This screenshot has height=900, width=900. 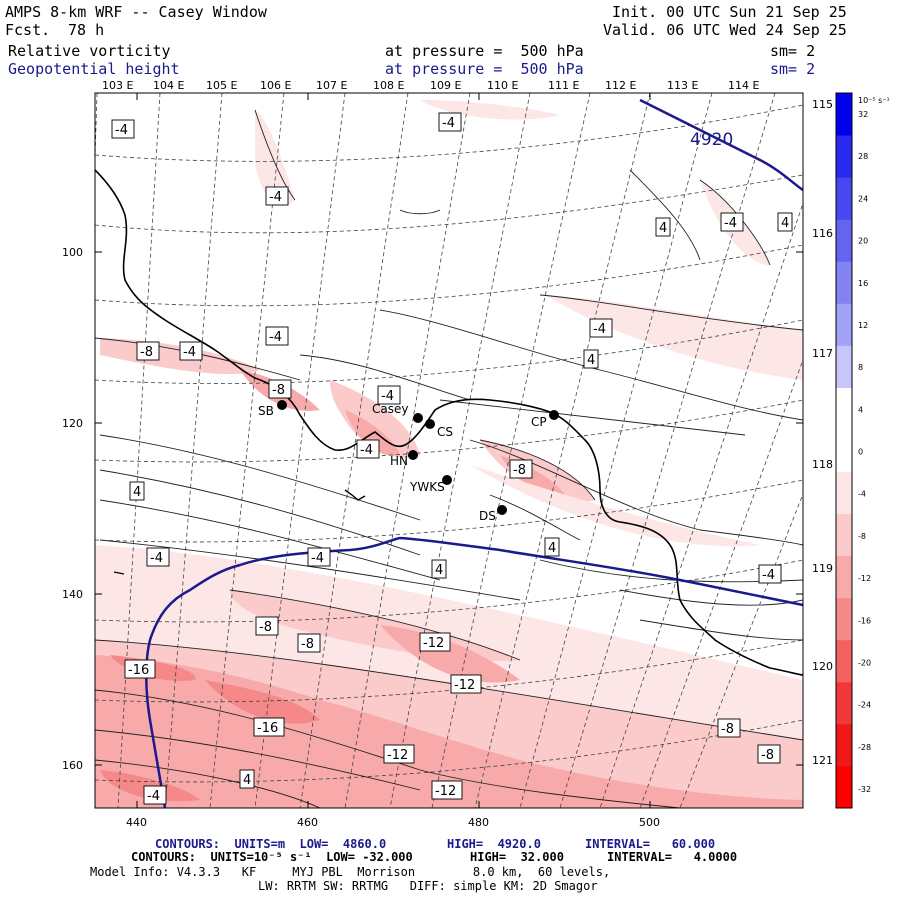 What do you see at coordinates (672, 857) in the screenshot?
I see `footer-vort-interval: INTERVAL= 4.0000` at bounding box center [672, 857].